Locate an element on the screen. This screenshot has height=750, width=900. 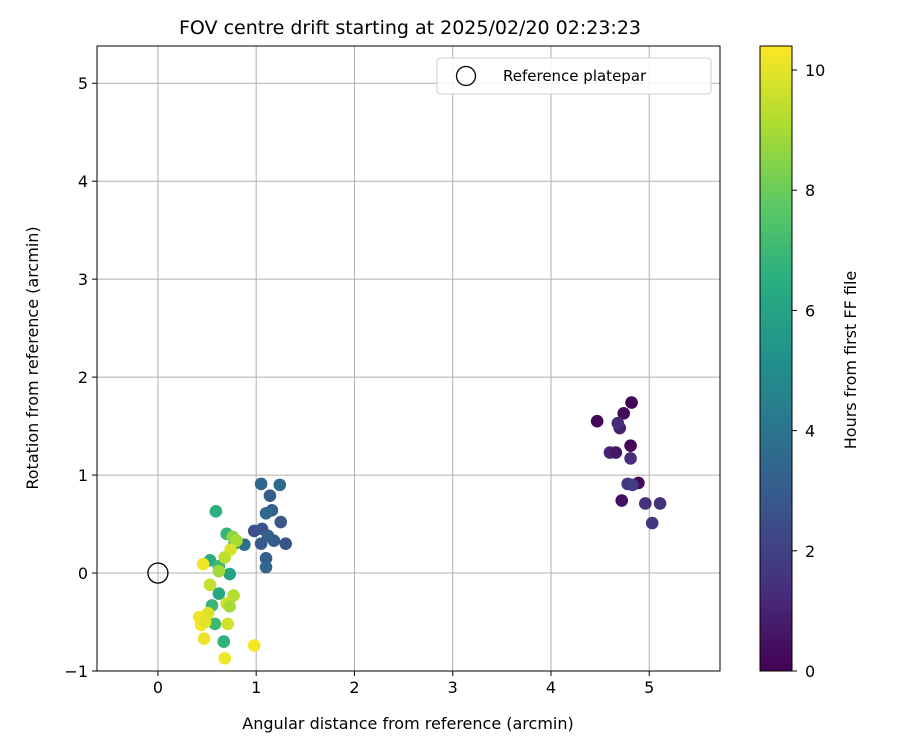
colorbar: 0 2 4 6 8 10 Hours from first FF file is located at coordinates (809, 363).